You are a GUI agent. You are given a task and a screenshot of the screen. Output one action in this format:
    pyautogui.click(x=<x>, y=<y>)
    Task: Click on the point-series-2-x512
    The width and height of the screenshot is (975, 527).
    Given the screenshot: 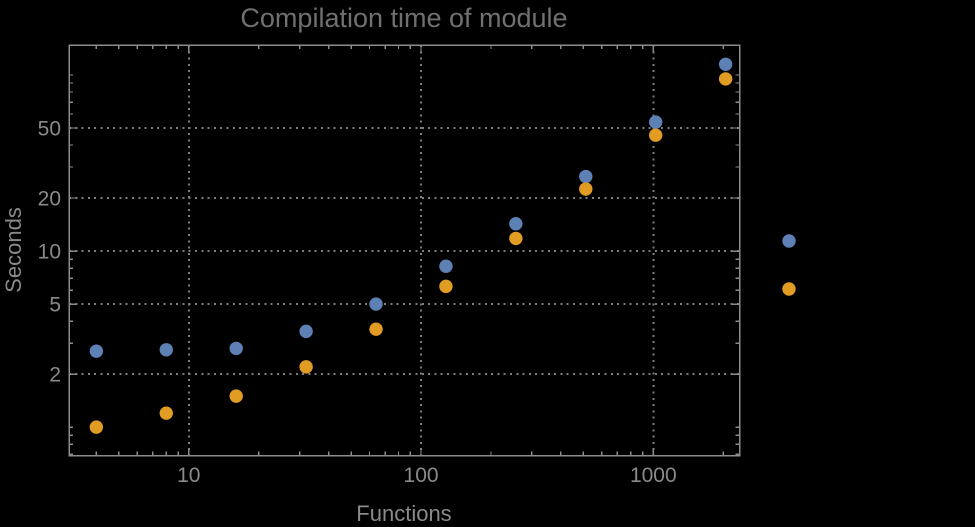 What is the action you would take?
    pyautogui.click(x=586, y=189)
    